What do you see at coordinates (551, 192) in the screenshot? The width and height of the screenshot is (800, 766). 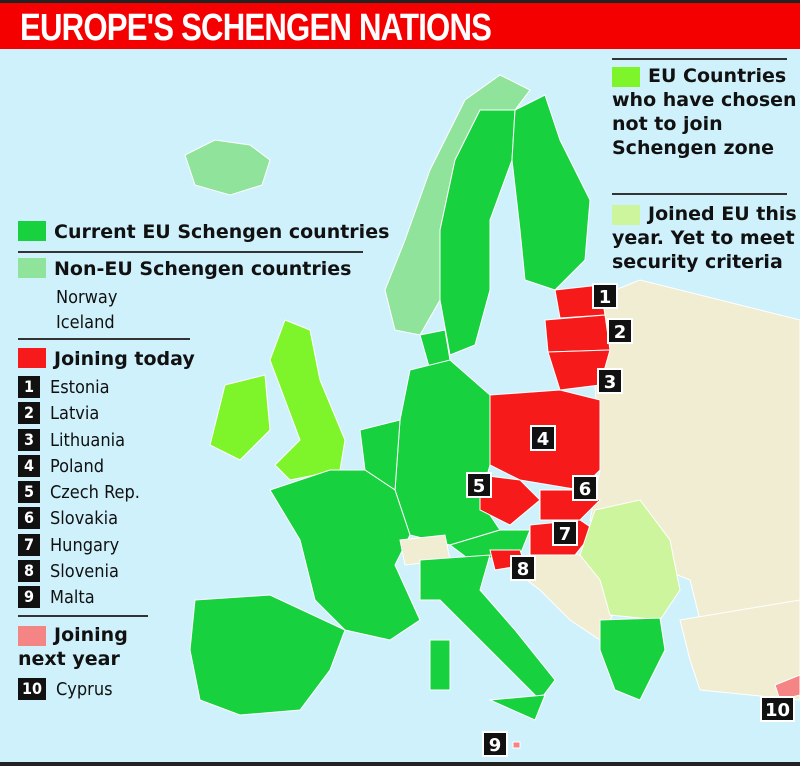 I see `country-finland` at bounding box center [551, 192].